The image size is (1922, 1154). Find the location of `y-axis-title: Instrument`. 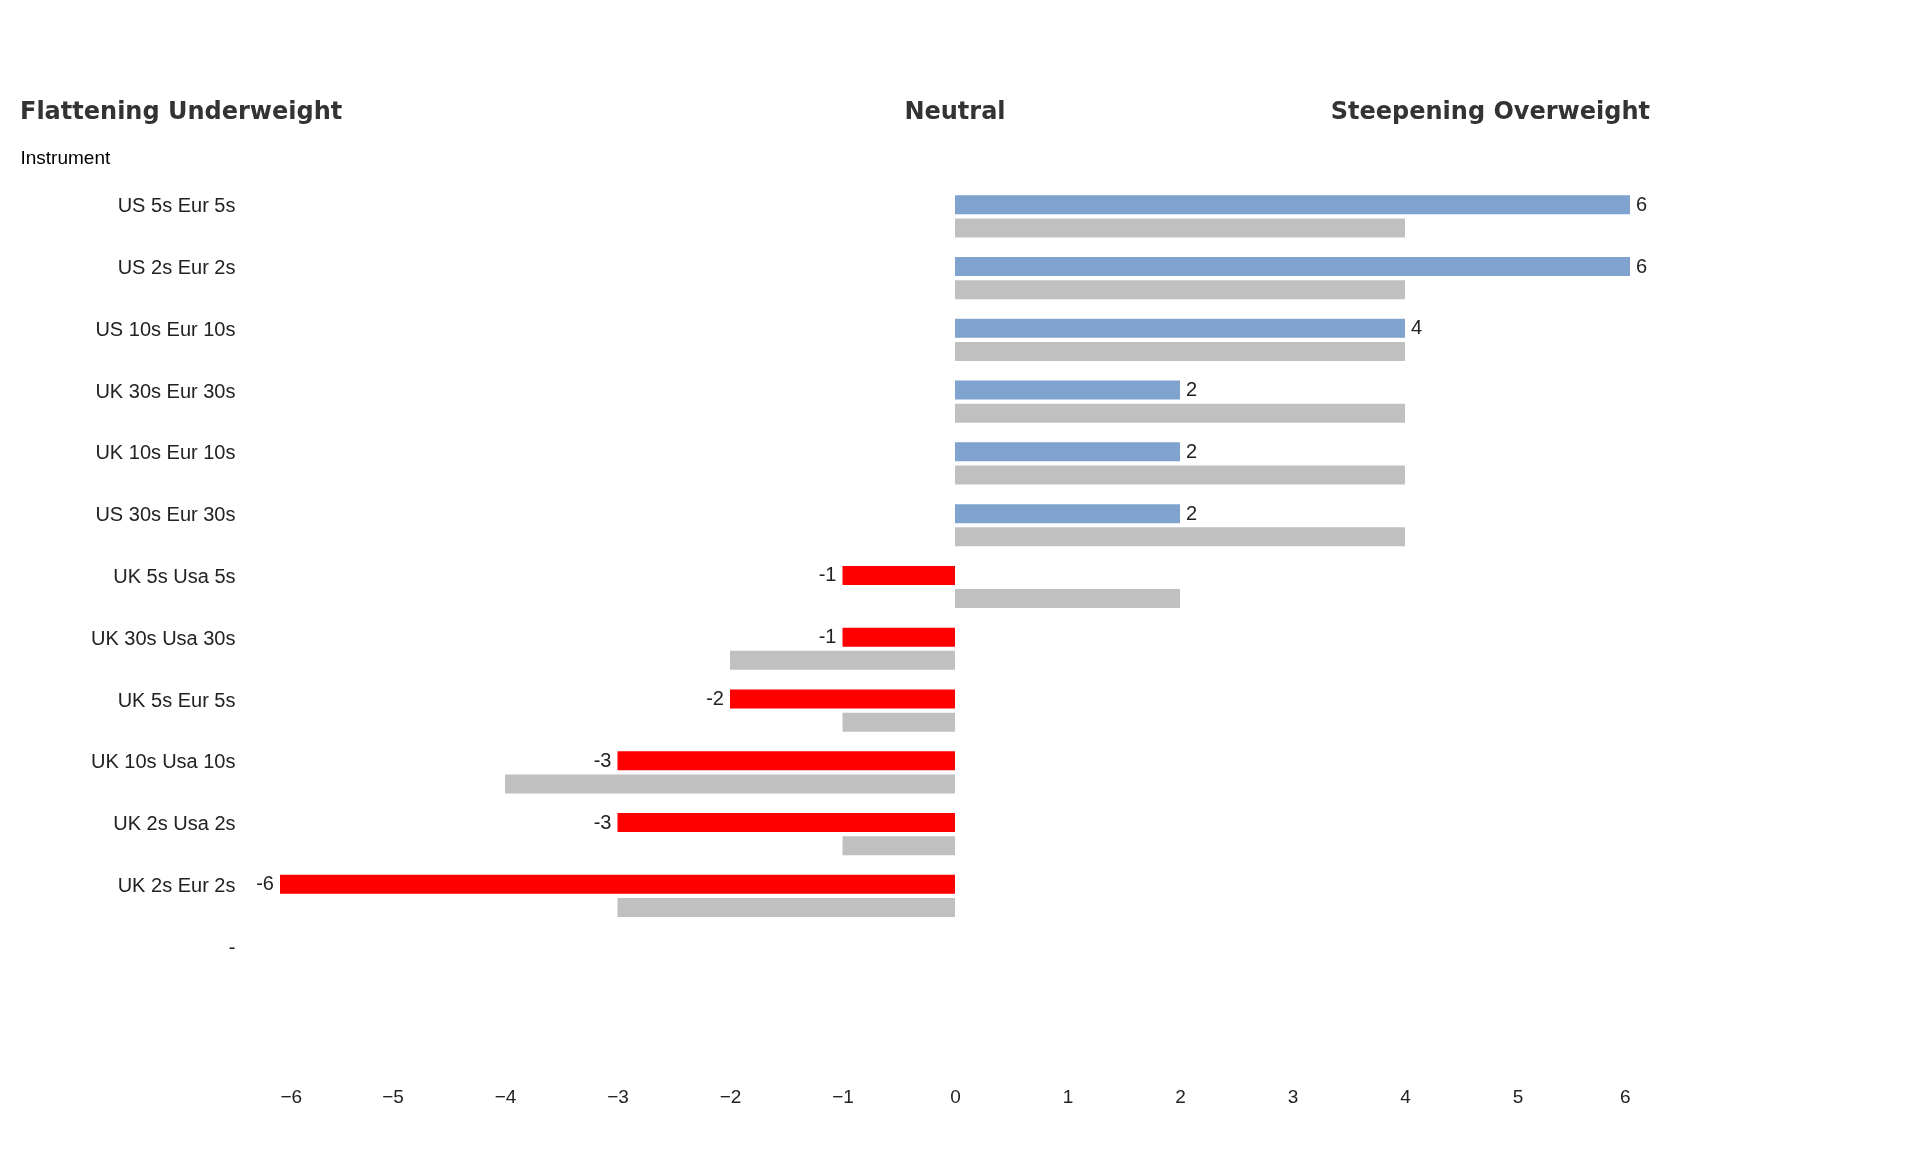

y-axis-title: Instrument is located at coordinates (65, 157).